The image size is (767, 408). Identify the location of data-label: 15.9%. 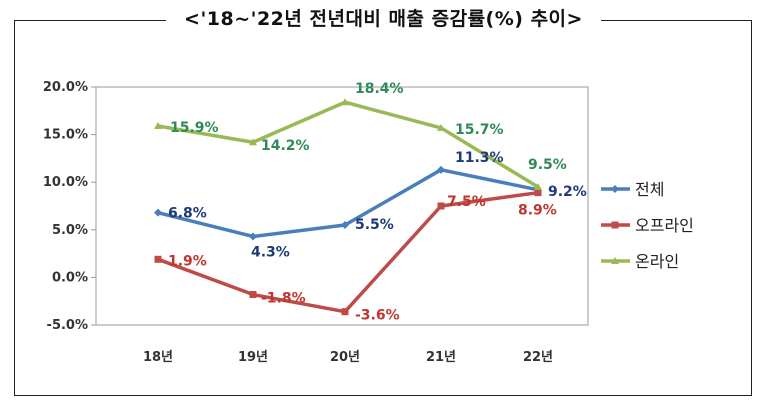
(194, 128).